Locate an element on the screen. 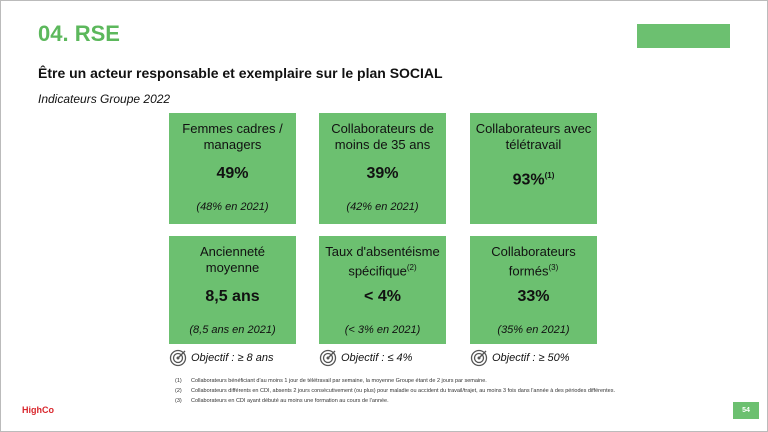 The height and width of the screenshot is (432, 768). logo: HighCo is located at coordinates (38, 410).